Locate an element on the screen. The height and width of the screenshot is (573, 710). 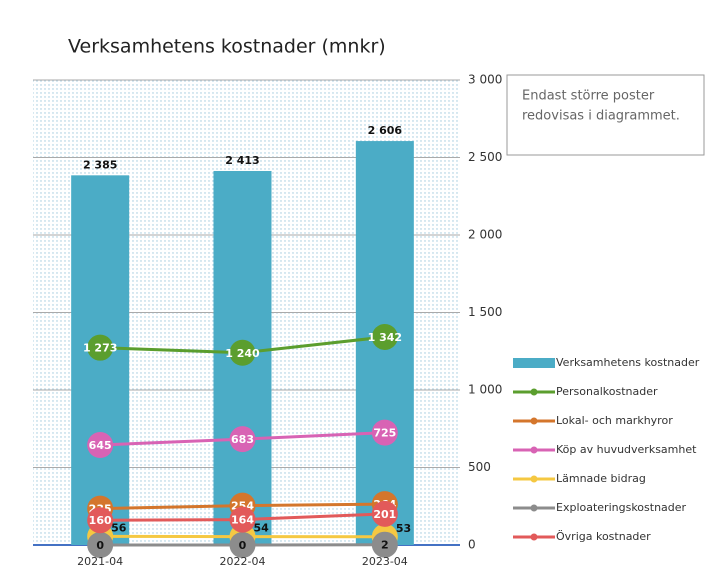
data-label: 56 is located at coordinates (119, 527).